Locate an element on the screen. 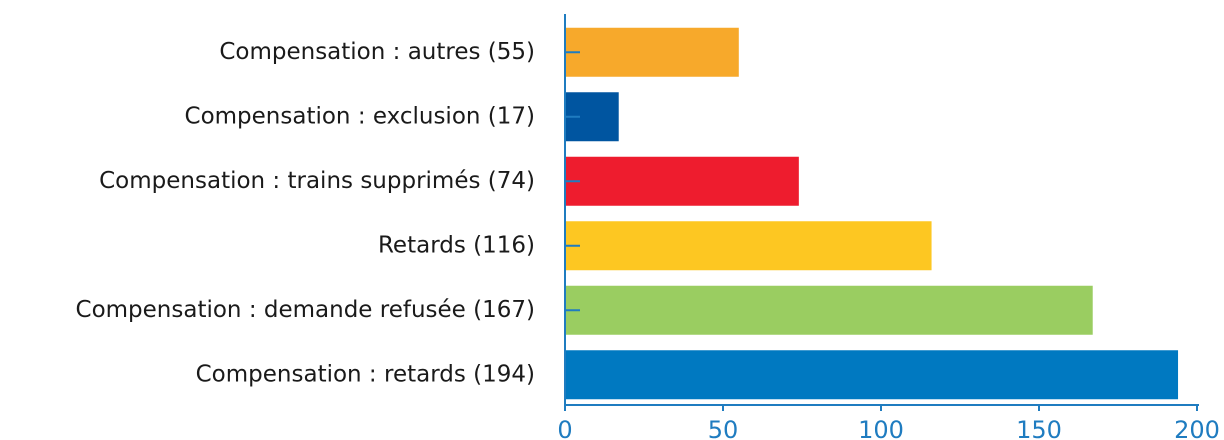 Image resolution: width=1224 pixels, height=440 pixels. category-label: Compensation : autres (55) is located at coordinates (377, 52).